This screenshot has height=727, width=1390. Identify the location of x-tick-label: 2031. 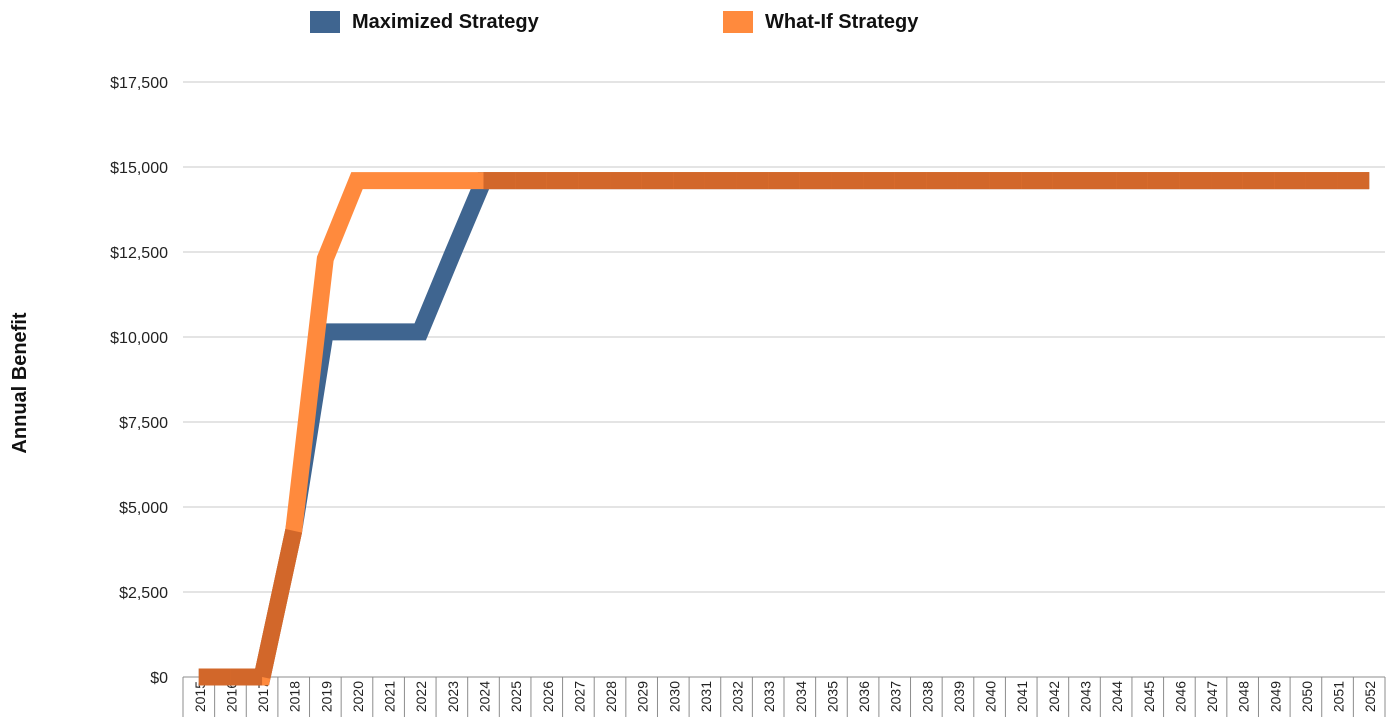
(706, 696).